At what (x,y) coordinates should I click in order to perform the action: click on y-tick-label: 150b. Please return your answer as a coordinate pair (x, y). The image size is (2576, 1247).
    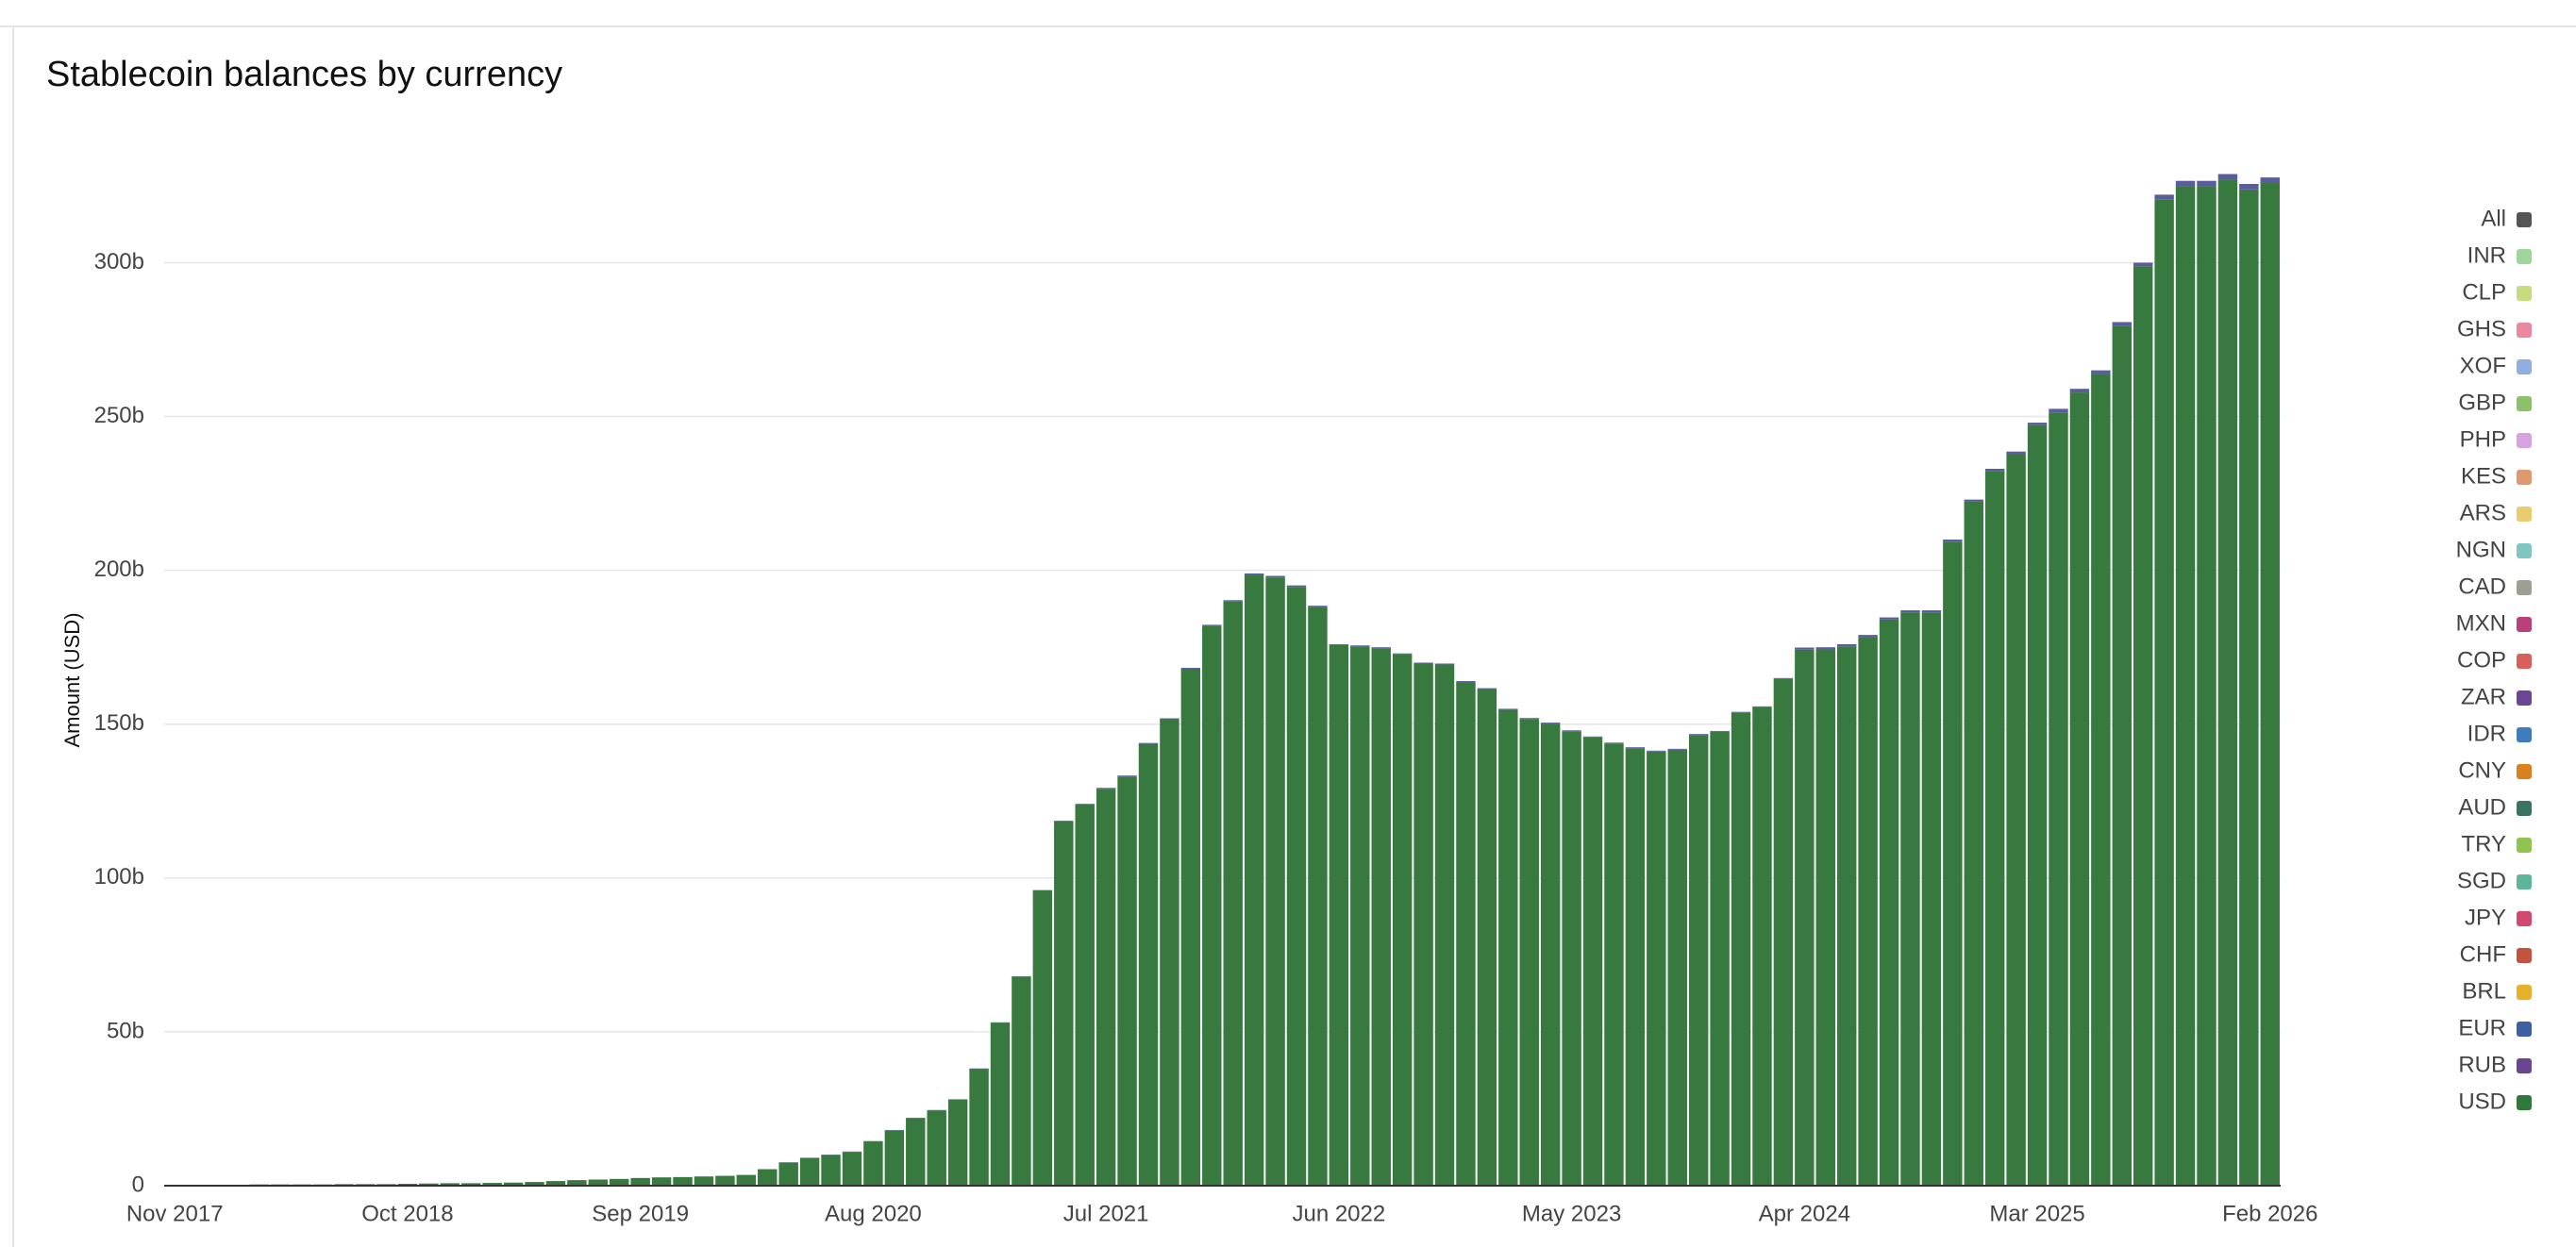
    Looking at the image, I should click on (119, 723).